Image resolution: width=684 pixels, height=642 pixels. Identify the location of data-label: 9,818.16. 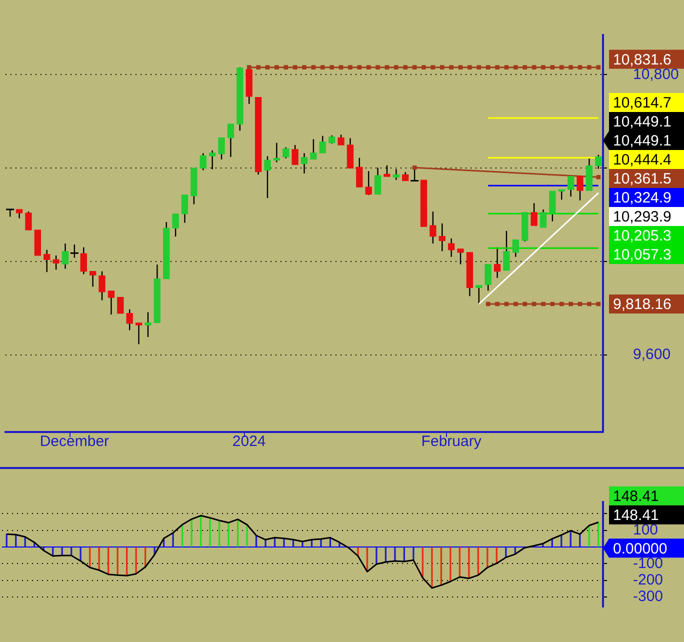
(642, 305).